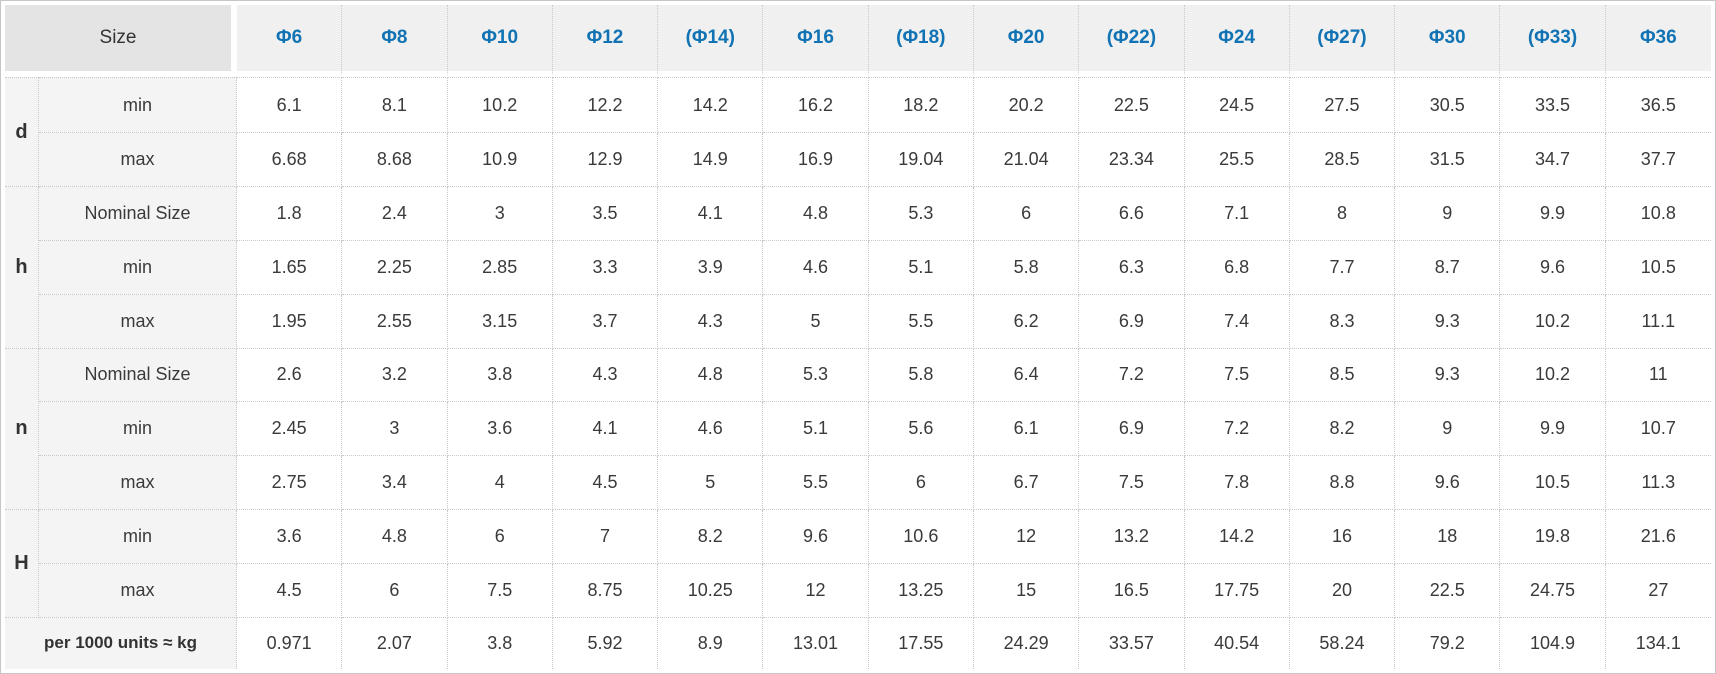 This screenshot has height=674, width=1716. I want to click on data-cell: 8.3, so click(1342, 321).